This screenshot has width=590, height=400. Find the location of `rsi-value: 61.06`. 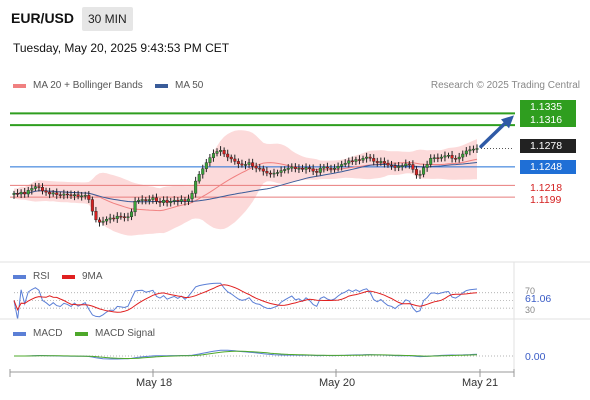

rsi-value: 61.06 is located at coordinates (538, 299).